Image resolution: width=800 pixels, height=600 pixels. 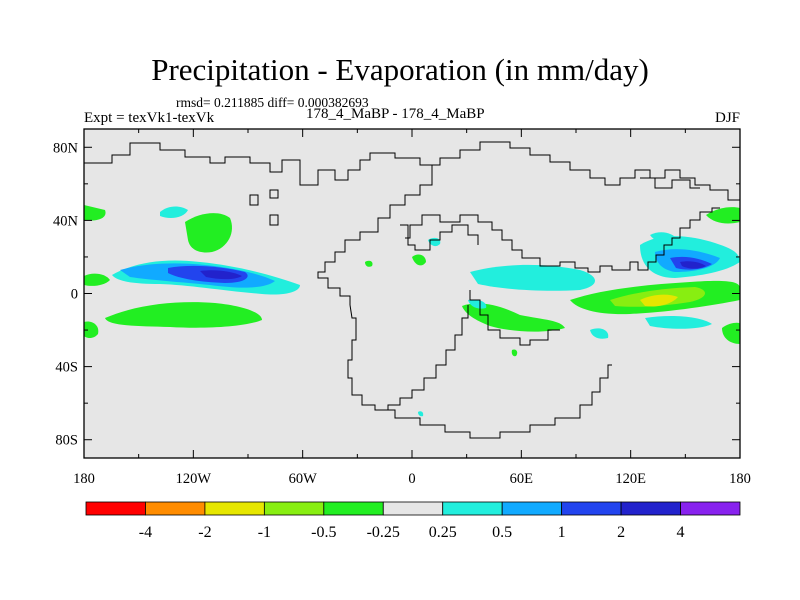 I want to click on np-cyan-patch-contour, so click(x=174, y=212).